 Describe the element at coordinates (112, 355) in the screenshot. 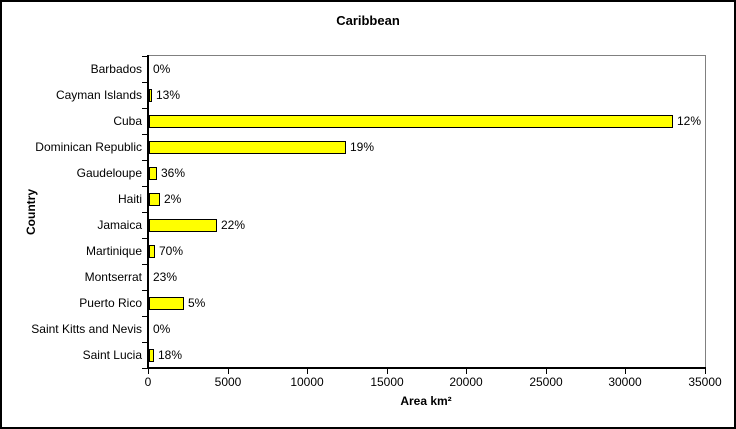

I see `category-label: Saint Lucia` at that location.